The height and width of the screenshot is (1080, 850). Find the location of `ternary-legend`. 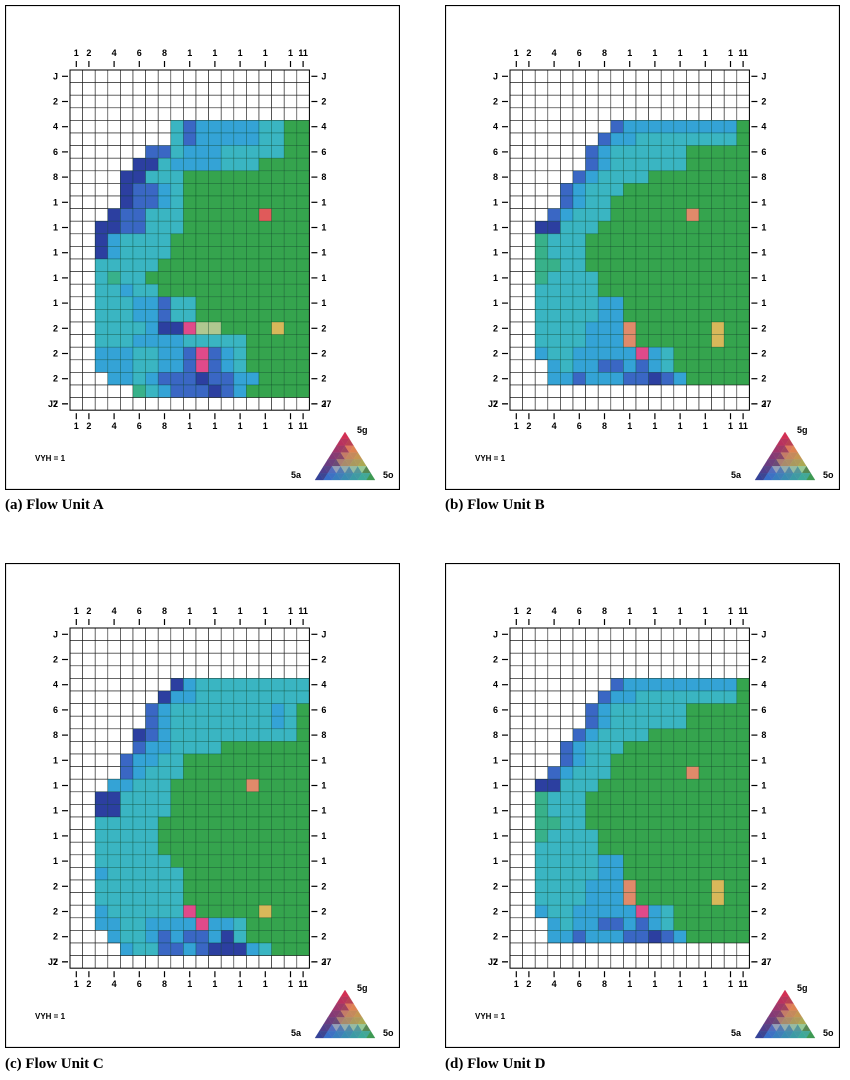

ternary-legend is located at coordinates (785, 1014).